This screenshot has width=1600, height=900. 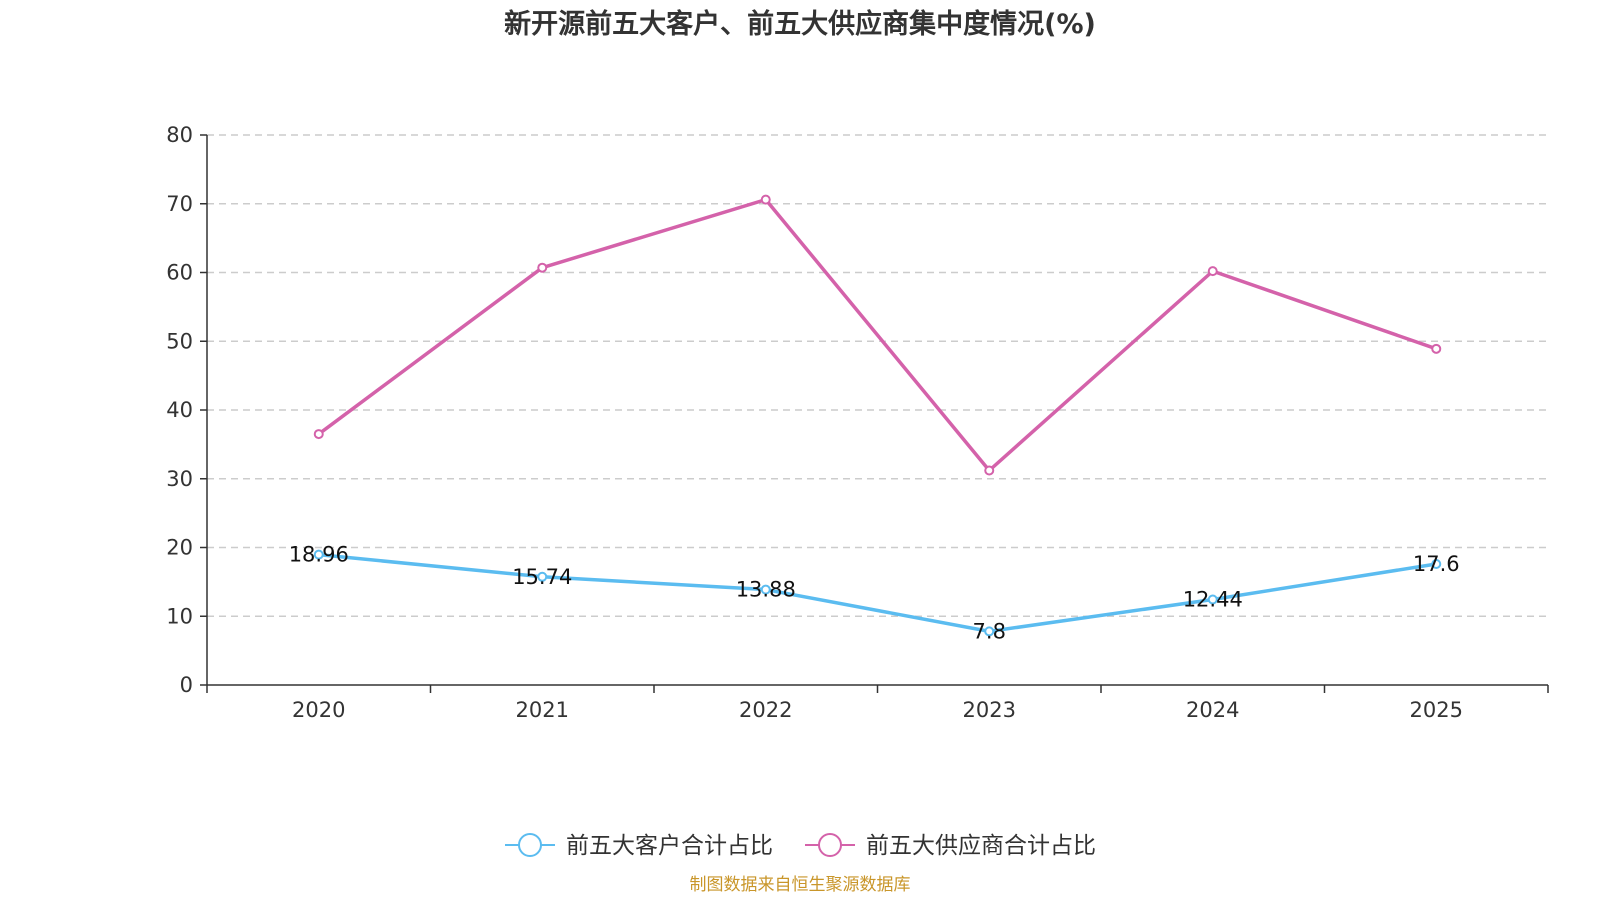 I want to click on x-tick-label: 2020, so click(x=318, y=710).